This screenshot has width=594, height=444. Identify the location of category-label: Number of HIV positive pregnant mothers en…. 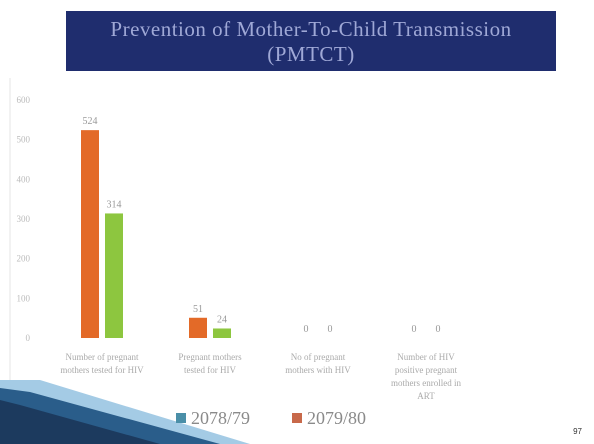
(426, 376).